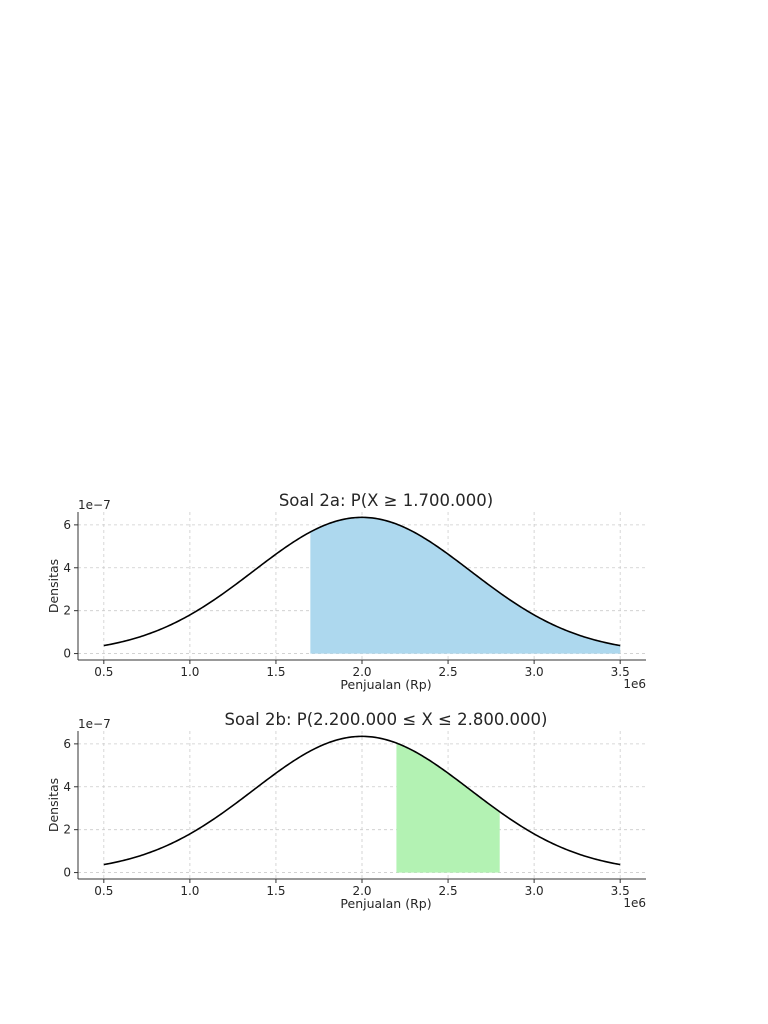  Describe the element at coordinates (386, 500) in the screenshot. I see `chart-title: Soal 2a: P(X ≥ 1.700.000)` at that location.